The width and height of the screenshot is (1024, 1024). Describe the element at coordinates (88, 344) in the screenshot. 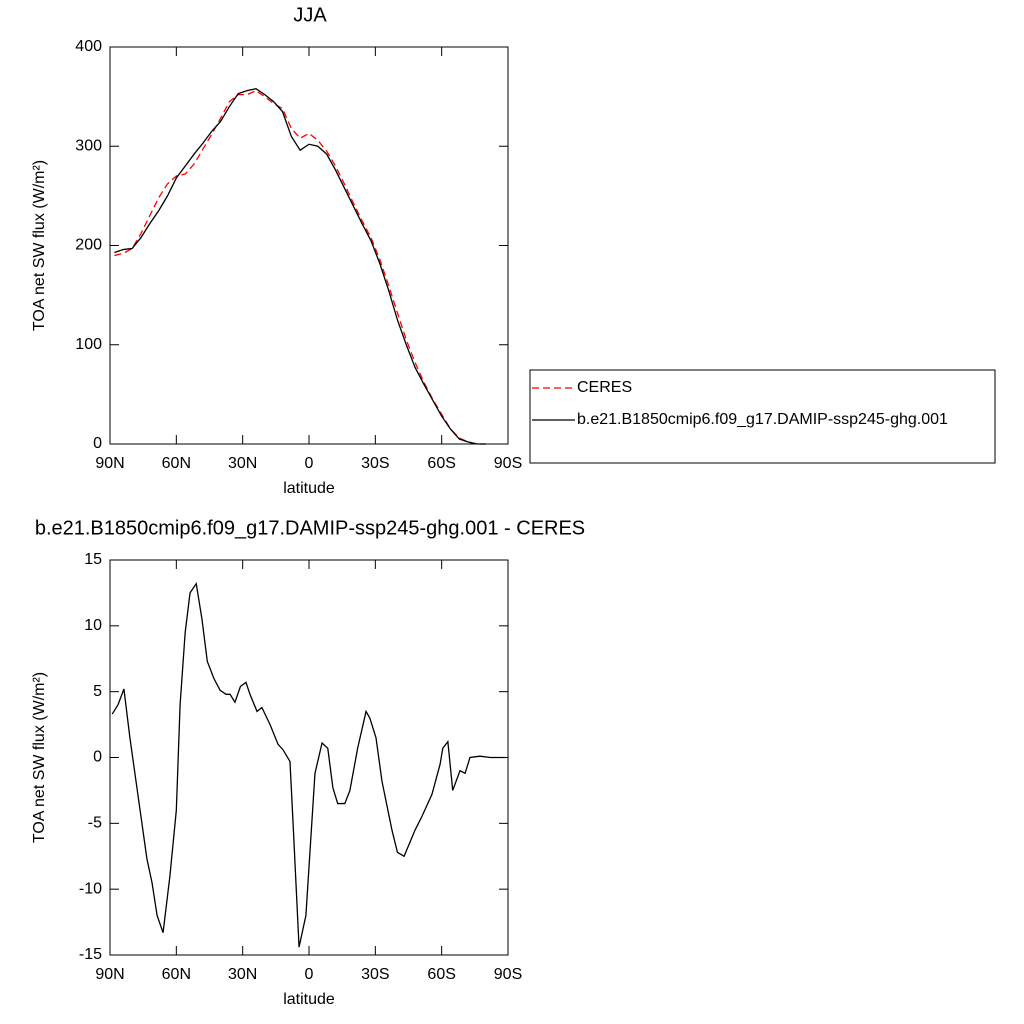

I see `y-tick-label: 100` at that location.